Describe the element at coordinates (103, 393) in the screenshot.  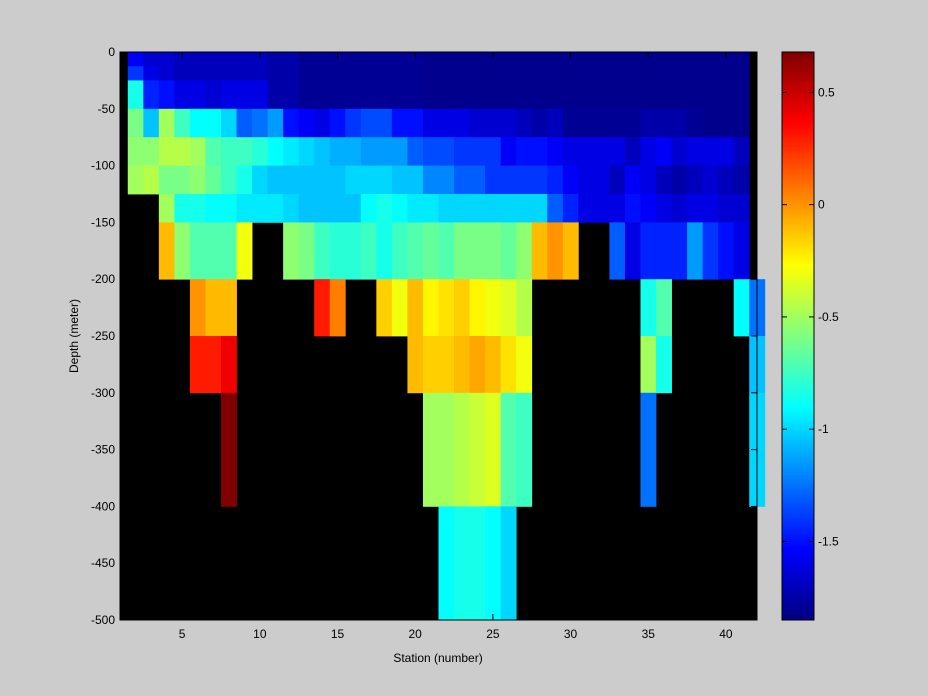
I see `y-tick-label: -300` at that location.